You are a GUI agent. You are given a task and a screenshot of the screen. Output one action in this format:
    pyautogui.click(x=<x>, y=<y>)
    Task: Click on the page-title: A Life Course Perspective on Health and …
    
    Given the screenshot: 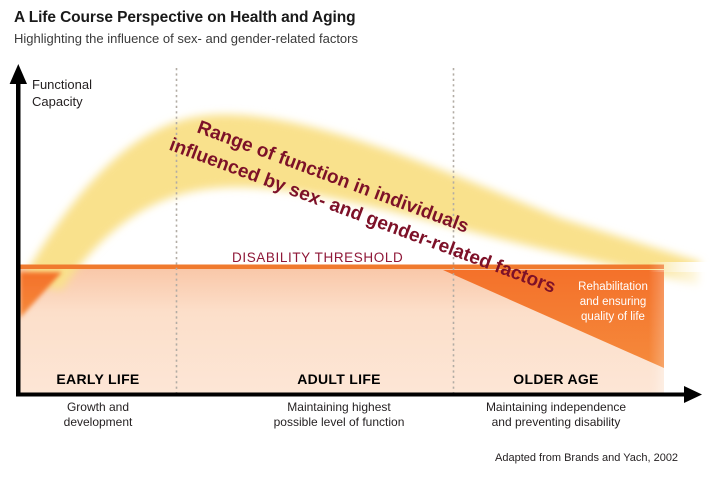 What is the action you would take?
    pyautogui.click(x=185, y=17)
    